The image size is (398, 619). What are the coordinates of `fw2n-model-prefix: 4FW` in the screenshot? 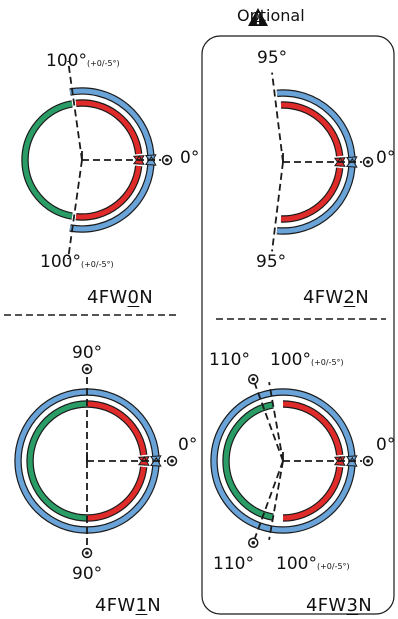 It's located at (323, 297).